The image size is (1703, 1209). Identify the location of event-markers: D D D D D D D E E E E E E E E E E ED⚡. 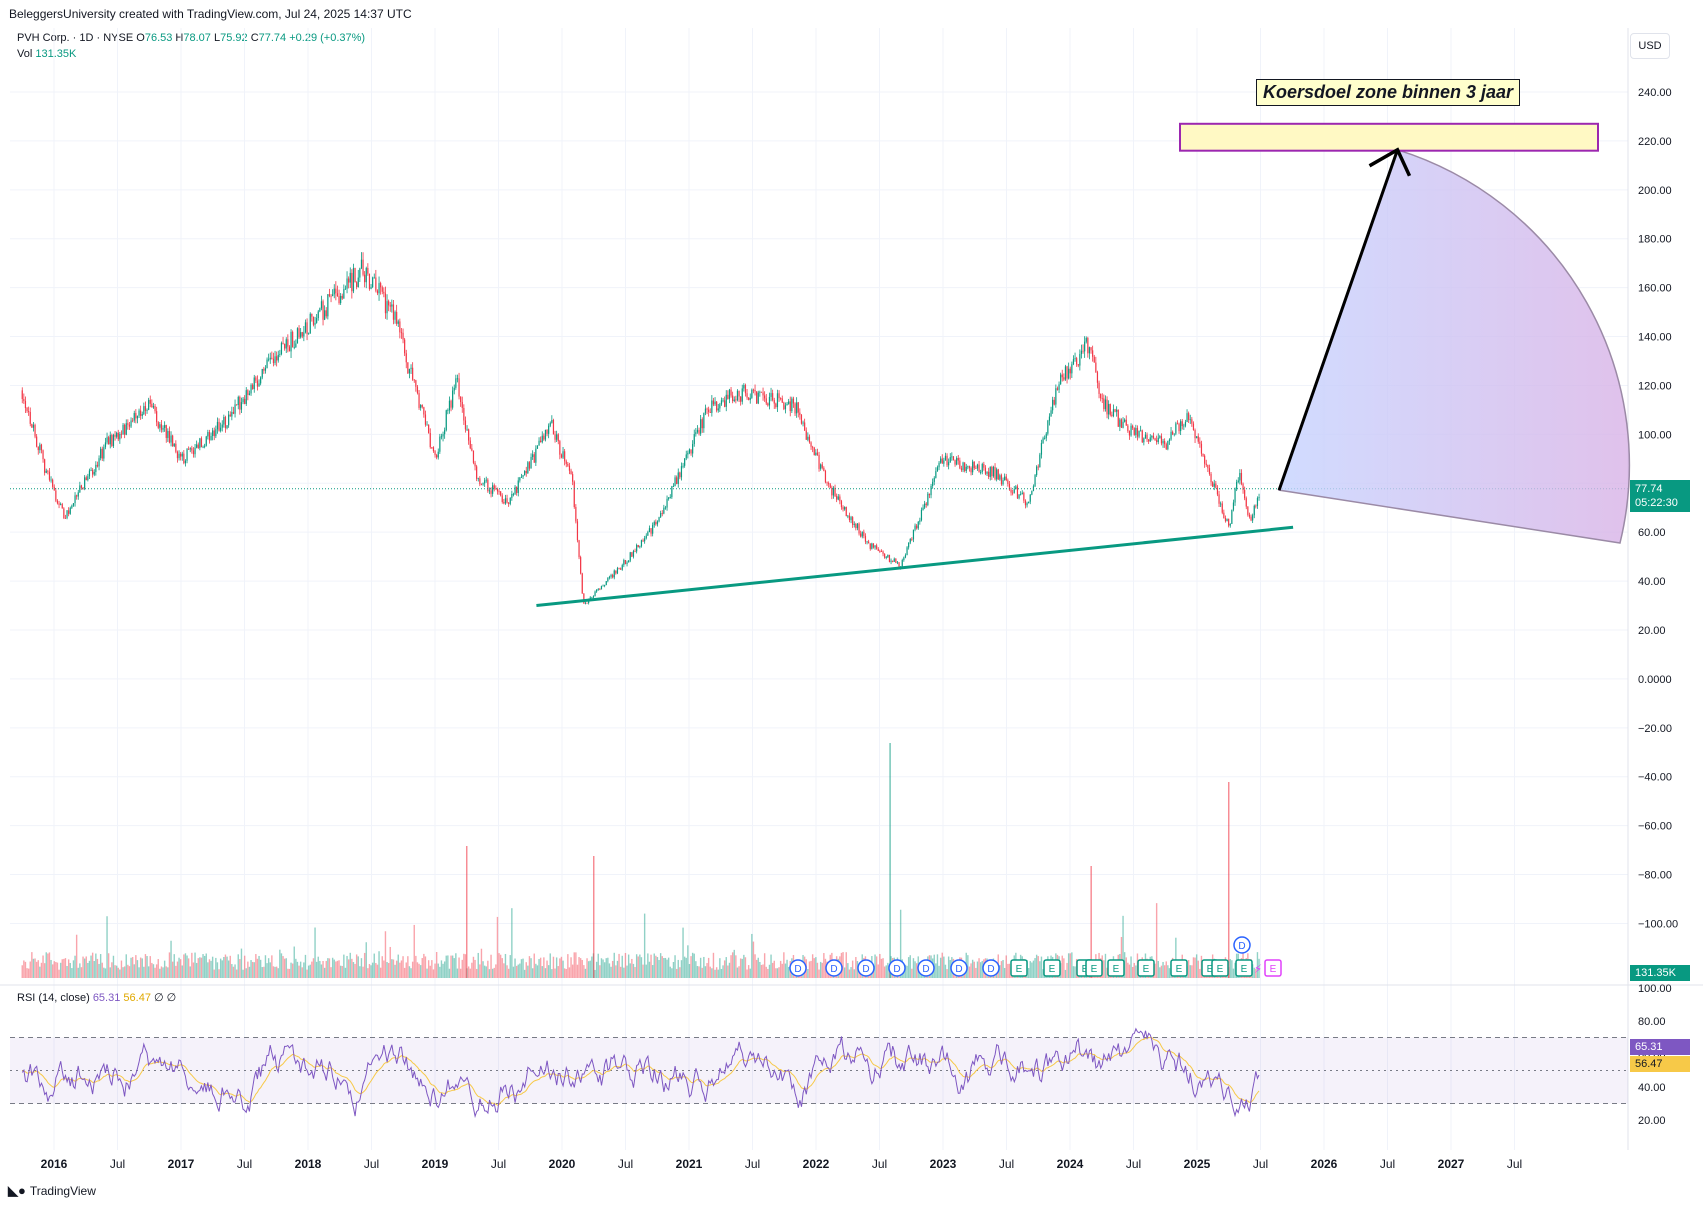
(1035, 956).